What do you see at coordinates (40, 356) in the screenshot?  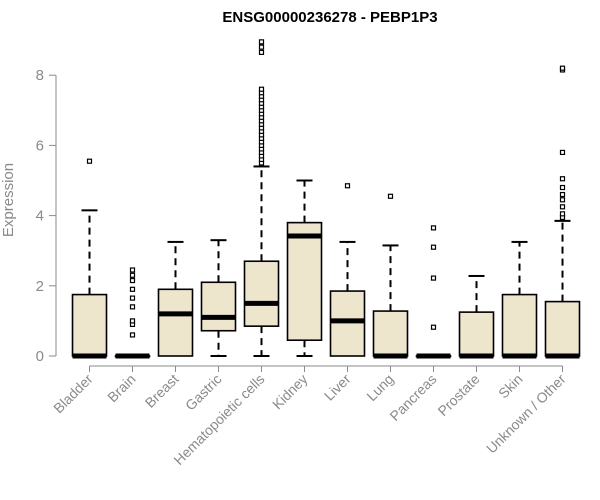 I see `y-tick-label: 0` at bounding box center [40, 356].